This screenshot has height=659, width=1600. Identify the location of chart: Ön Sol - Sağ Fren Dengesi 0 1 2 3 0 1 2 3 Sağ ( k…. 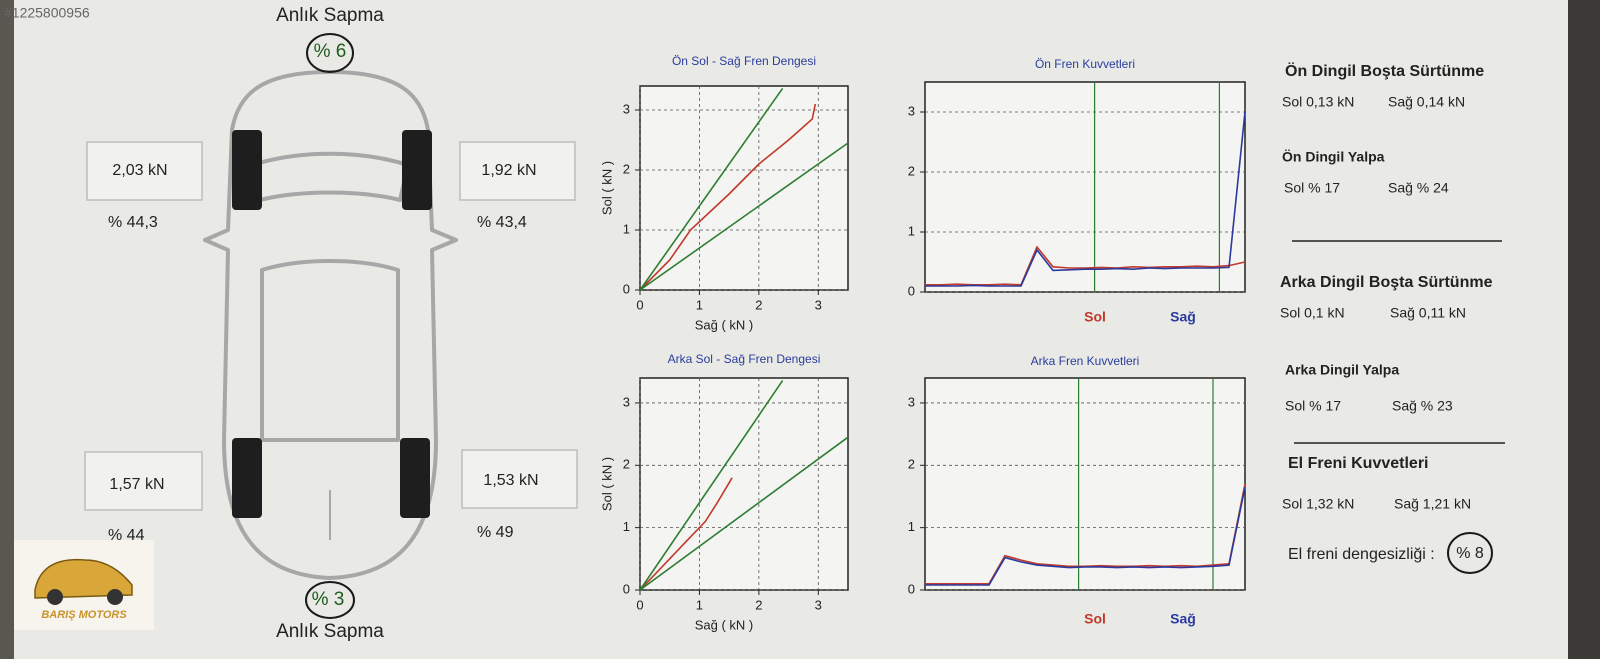
(724, 193).